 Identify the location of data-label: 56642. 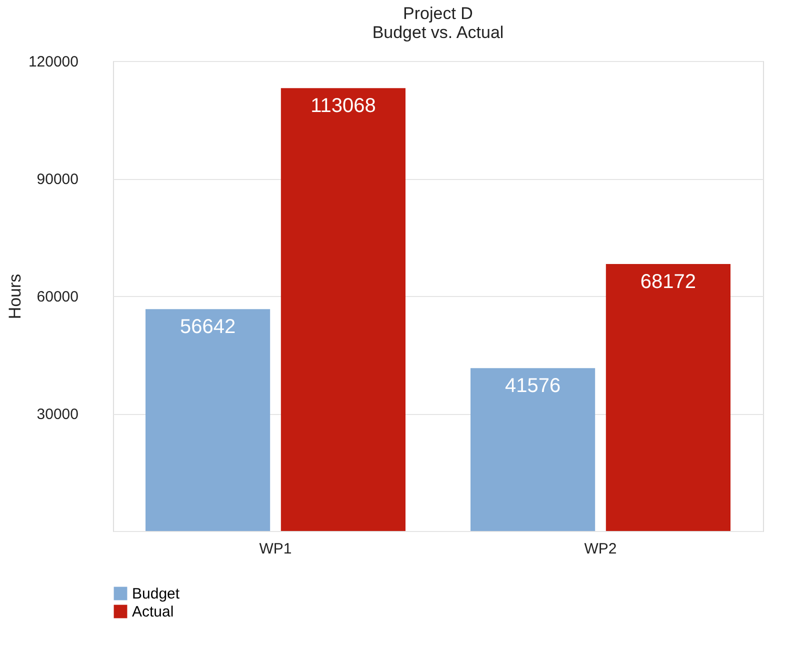
(208, 327).